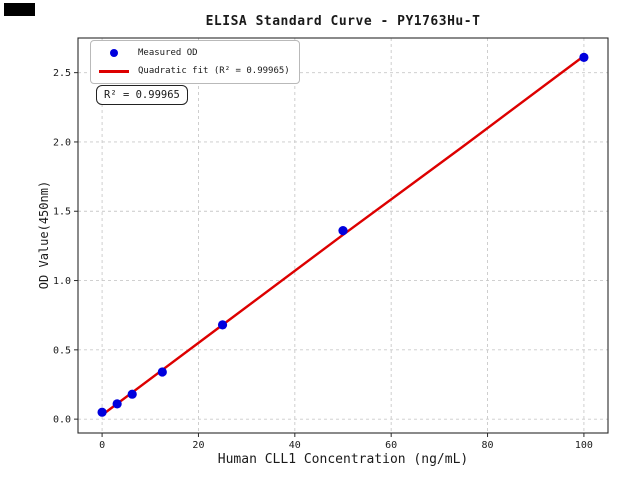  What do you see at coordinates (114, 53) in the screenshot?
I see `scatter-marker-icon` at bounding box center [114, 53].